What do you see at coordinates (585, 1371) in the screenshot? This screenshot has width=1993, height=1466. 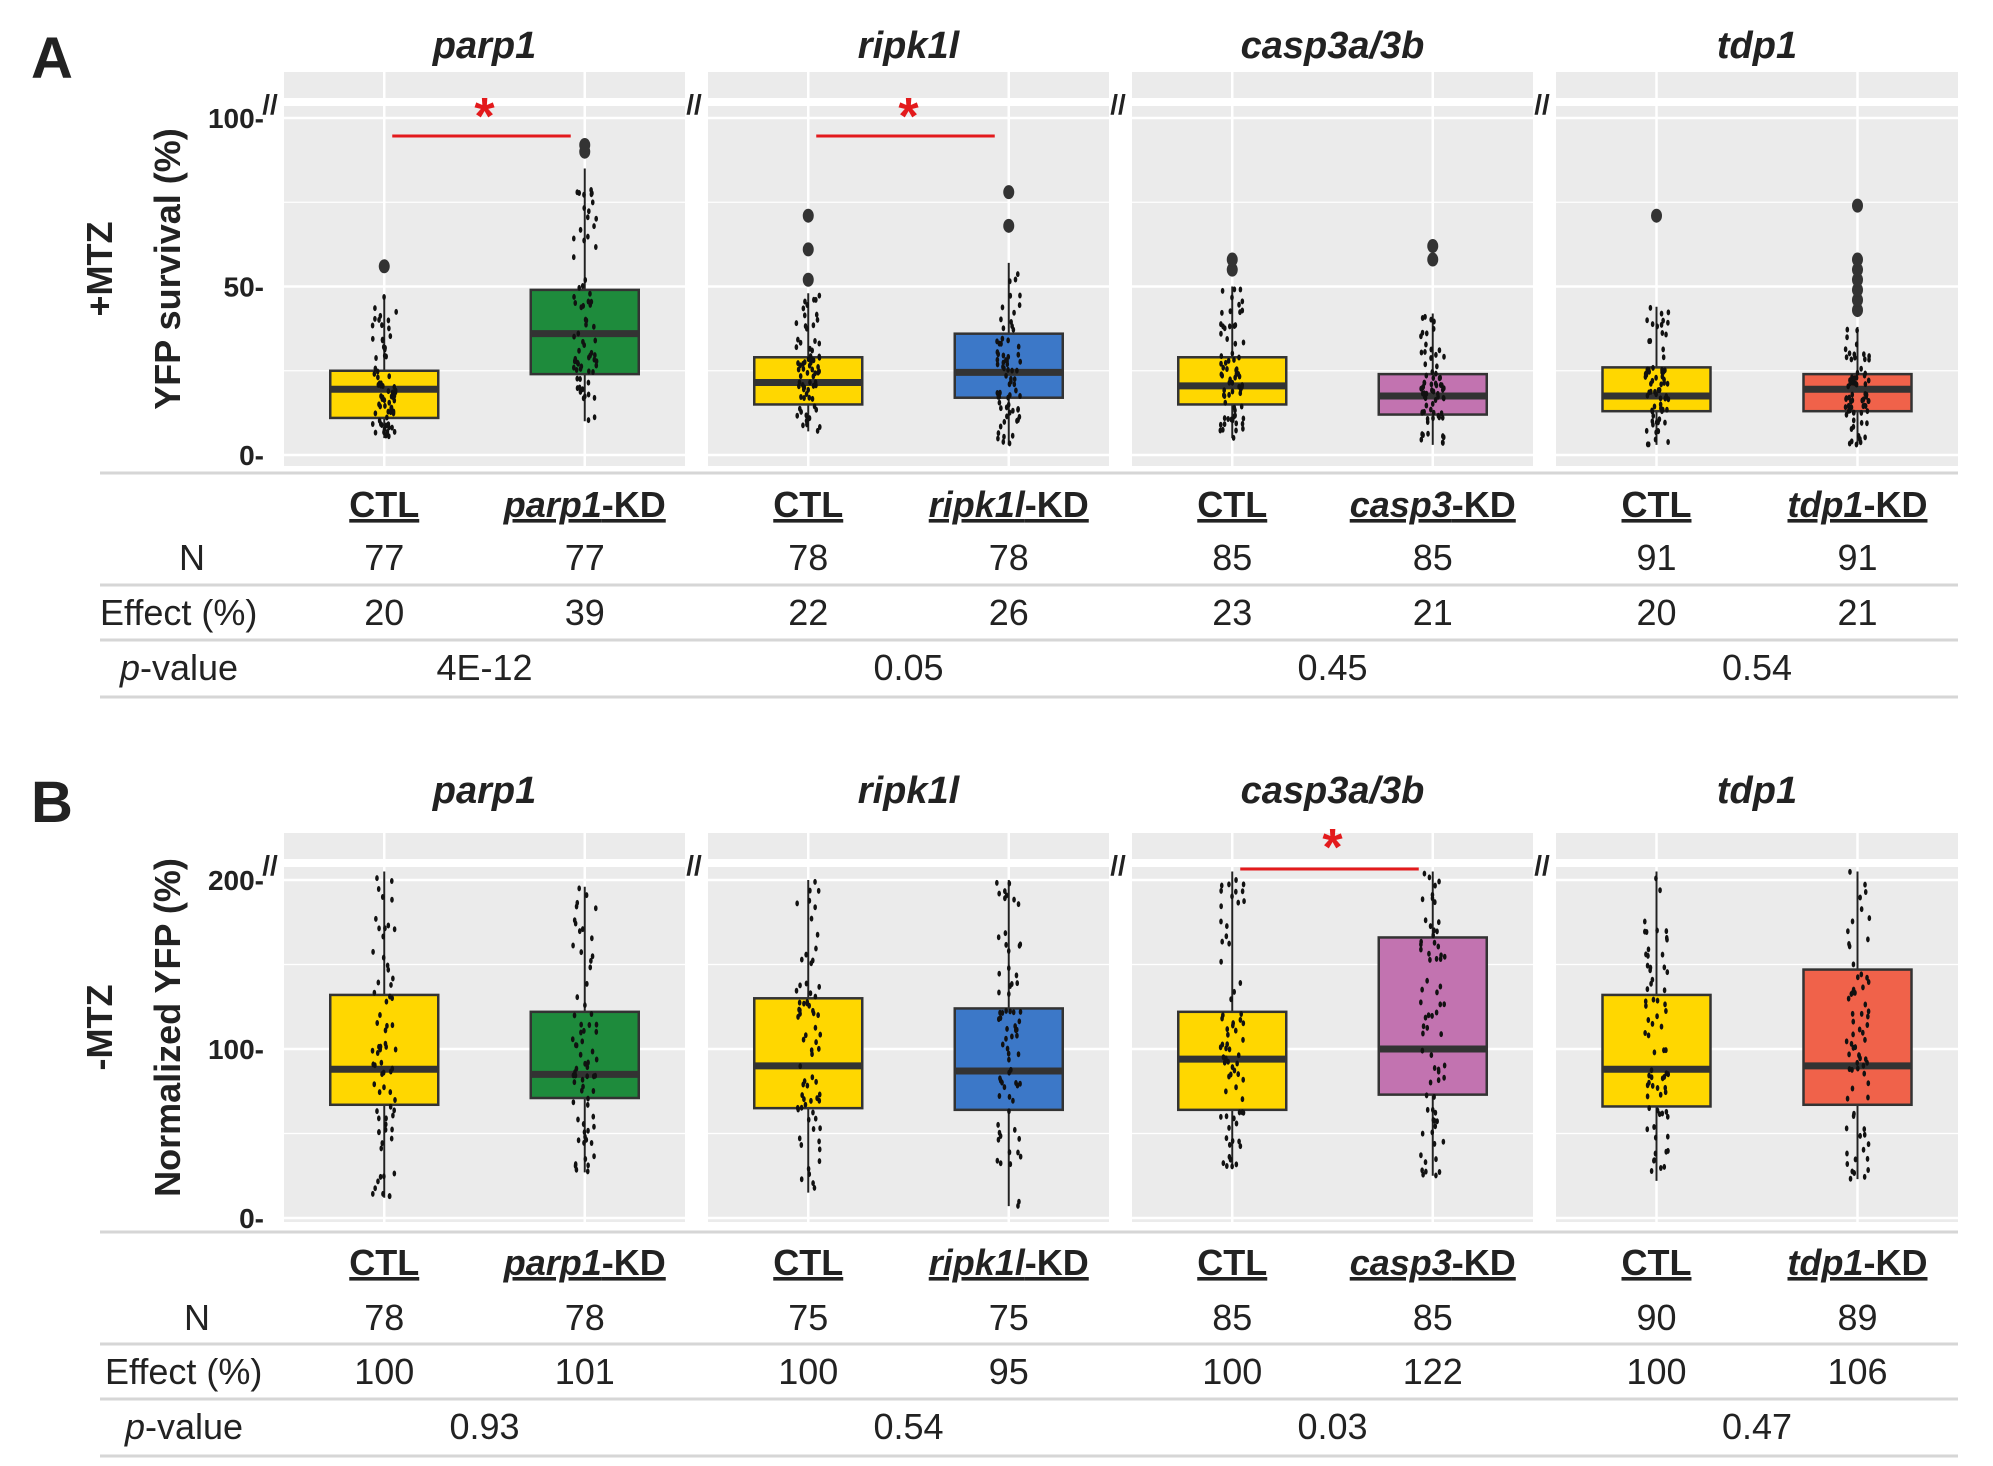 I see `effect-value: 101` at bounding box center [585, 1371].